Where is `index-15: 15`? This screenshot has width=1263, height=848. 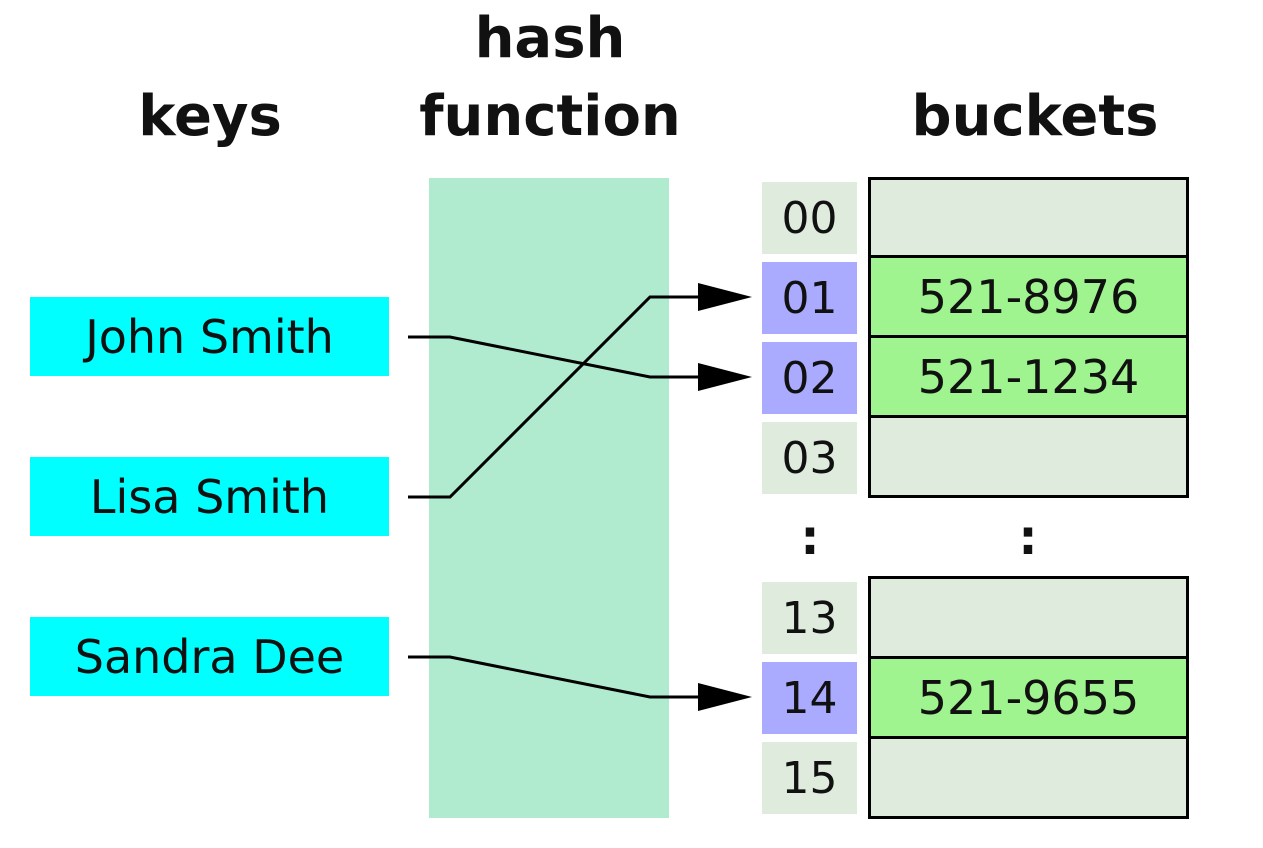
index-15: 15 is located at coordinates (809, 778).